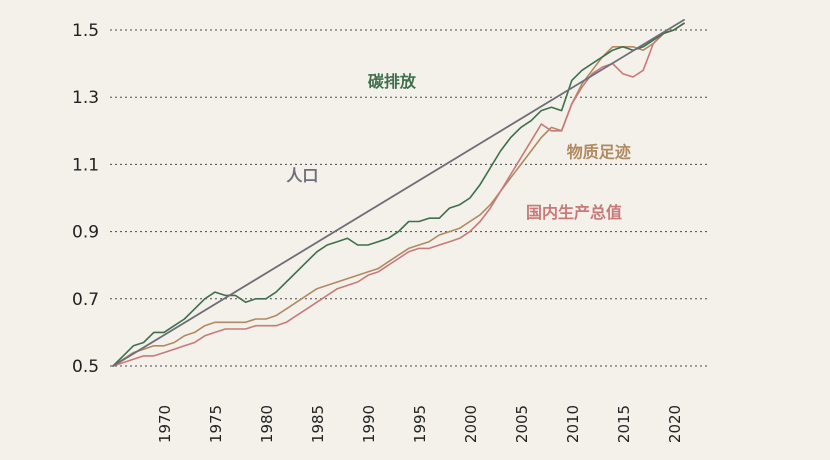 The width and height of the screenshot is (830, 460). Describe the element at coordinates (85, 233) in the screenshot. I see `y-tick-label: 0.9` at that location.